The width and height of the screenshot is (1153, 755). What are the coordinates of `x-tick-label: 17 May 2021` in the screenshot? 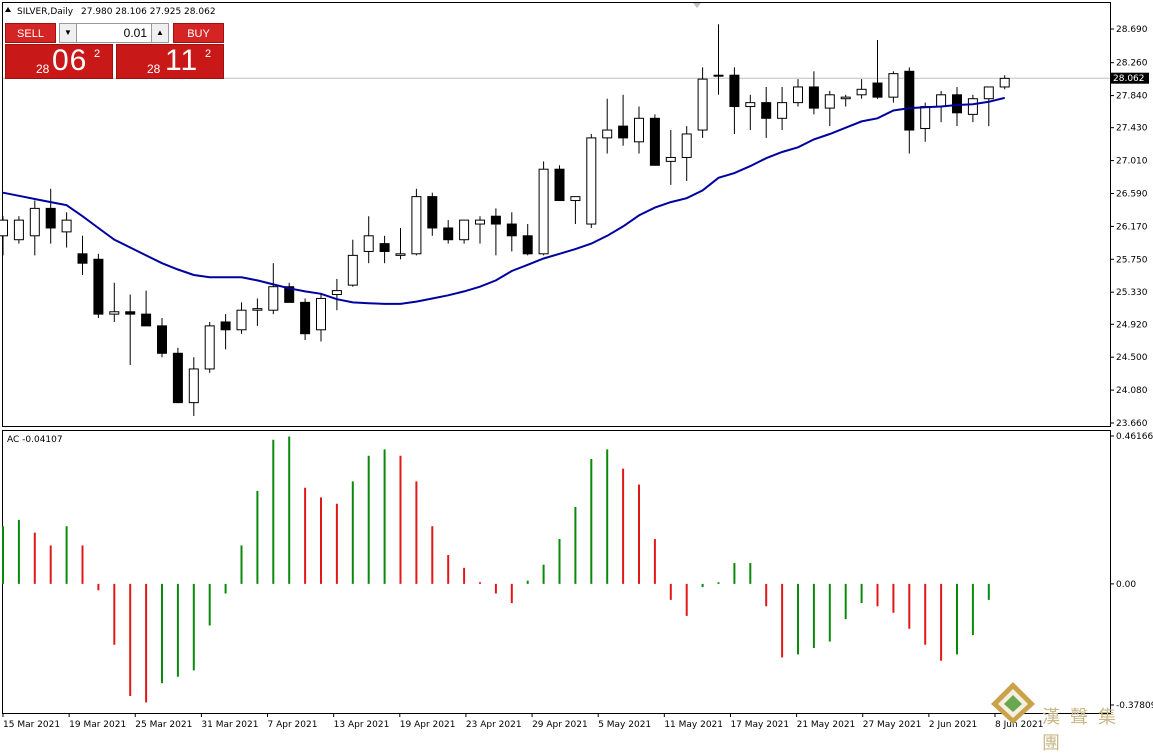 It's located at (759, 725).